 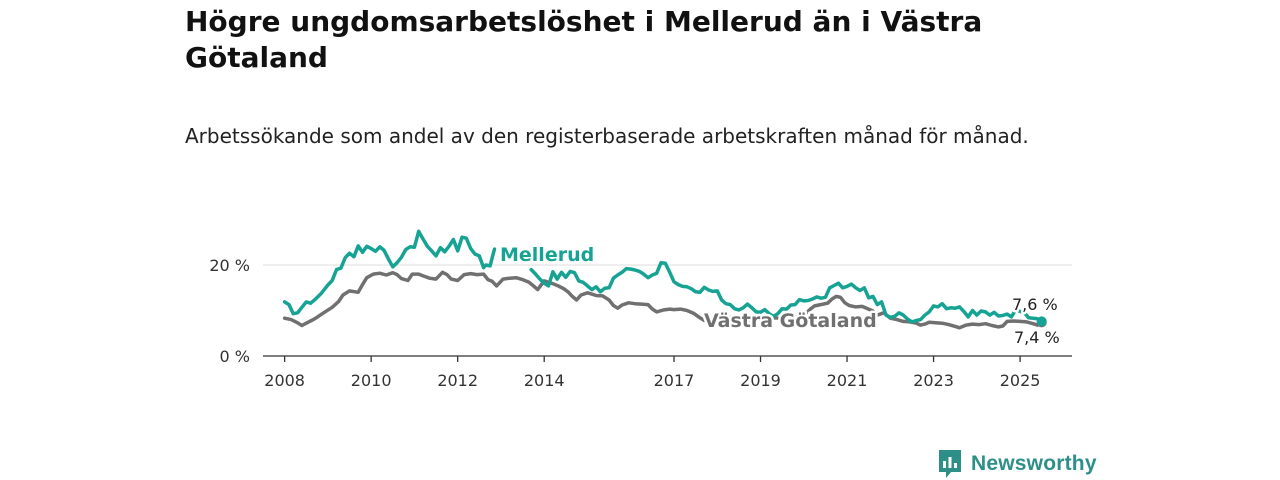 I want to click on brand-name: Newsworthy, so click(x=1034, y=463).